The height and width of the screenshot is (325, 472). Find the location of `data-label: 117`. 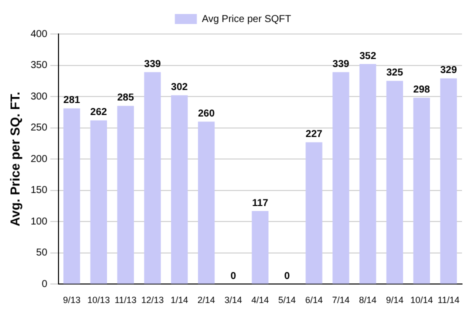

data-label: 117 is located at coordinates (260, 203).